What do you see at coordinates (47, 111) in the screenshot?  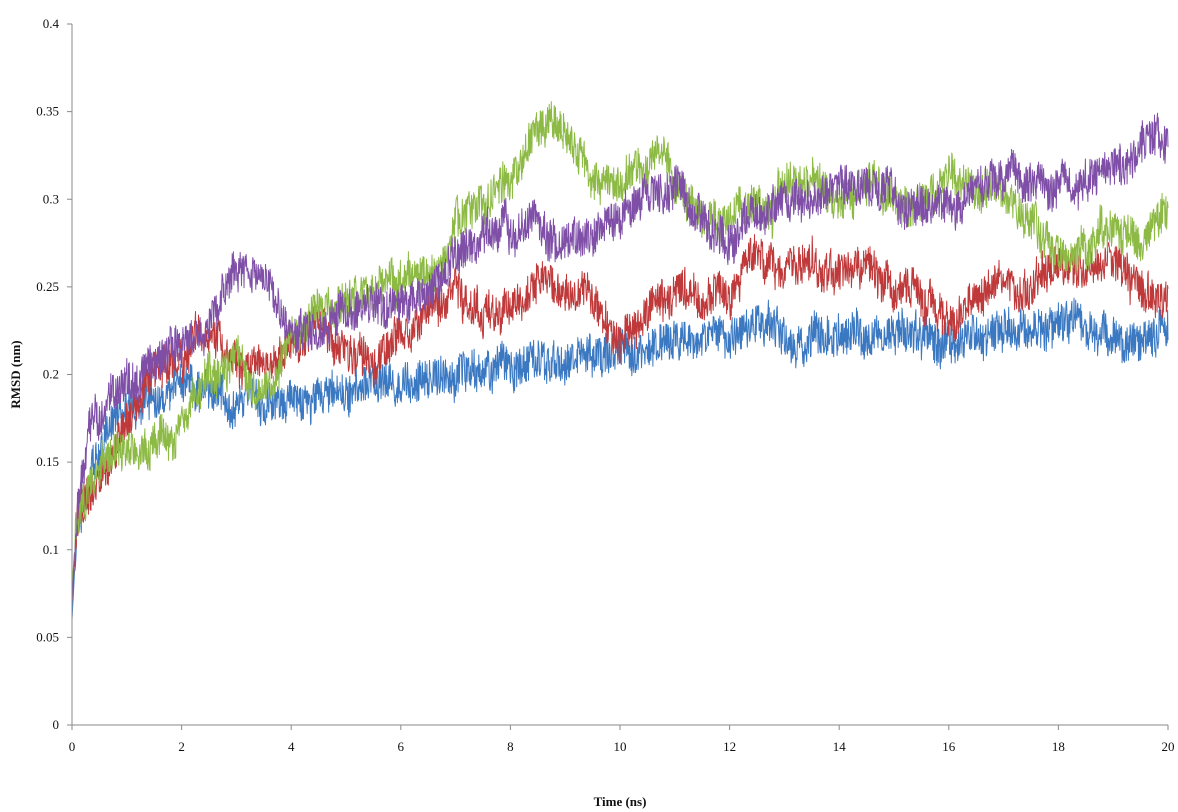 I see `y-tick-label: 0.35` at bounding box center [47, 111].